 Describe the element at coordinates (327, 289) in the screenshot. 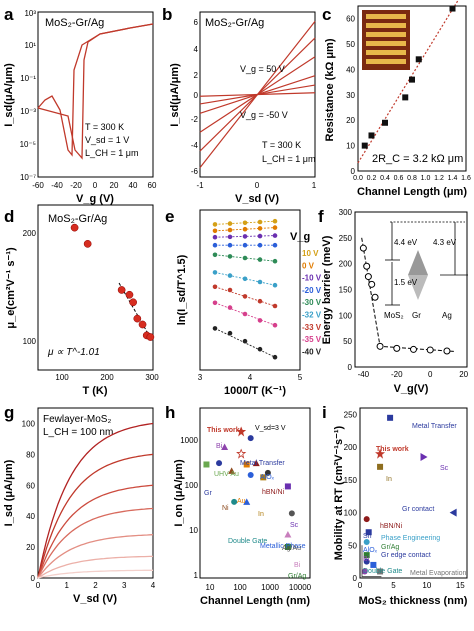

I see `y-axis-label: Energy barrier (meV)` at that location.